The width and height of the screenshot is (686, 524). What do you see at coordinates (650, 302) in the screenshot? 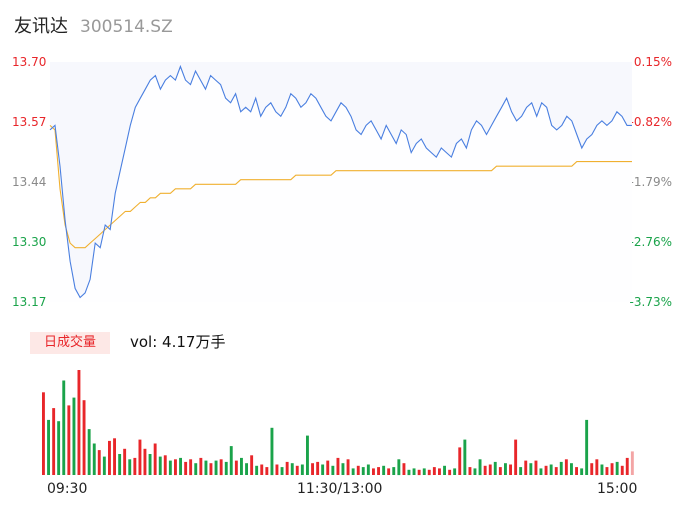
I see `percent-tick-label: -3.73%` at bounding box center [650, 302].